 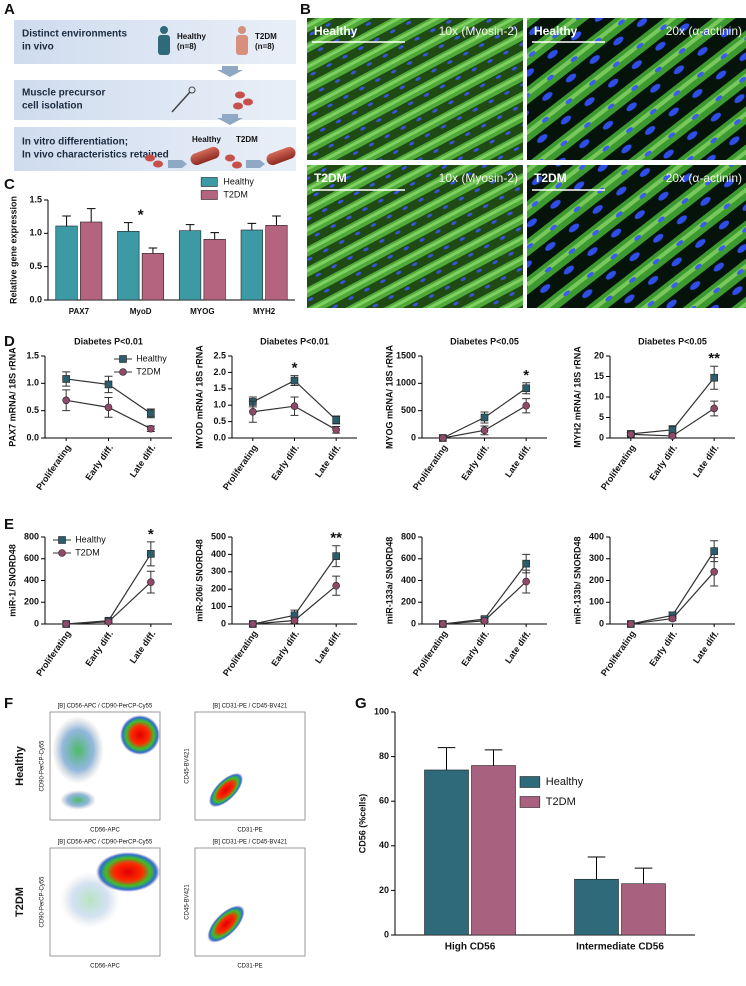 I want to click on x-tick-label: Intermediate CD56, so click(x=620, y=947).